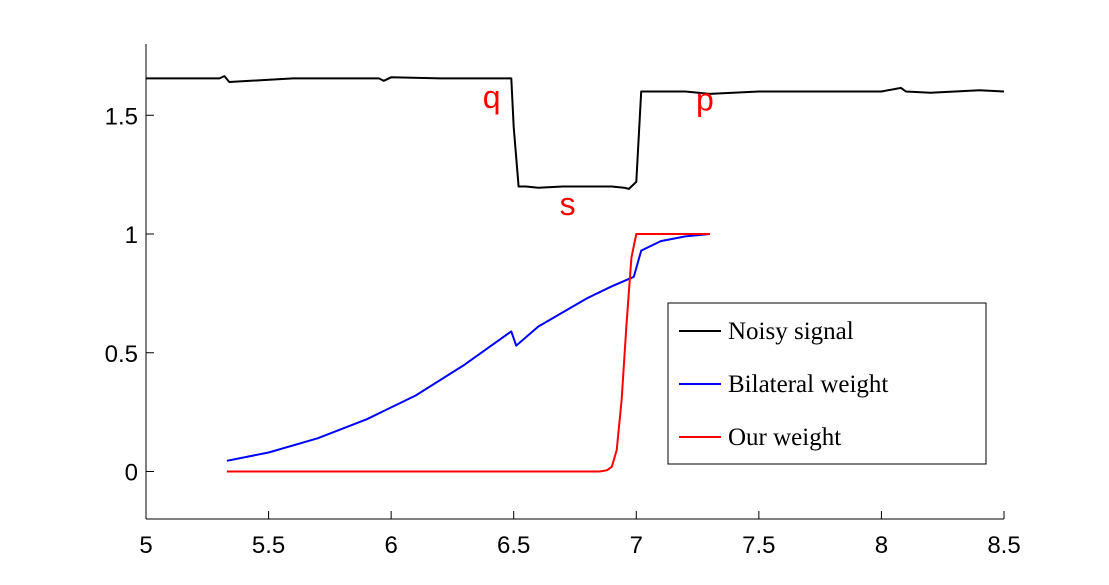  I want to click on annotations: q s p, so click(598, 150).